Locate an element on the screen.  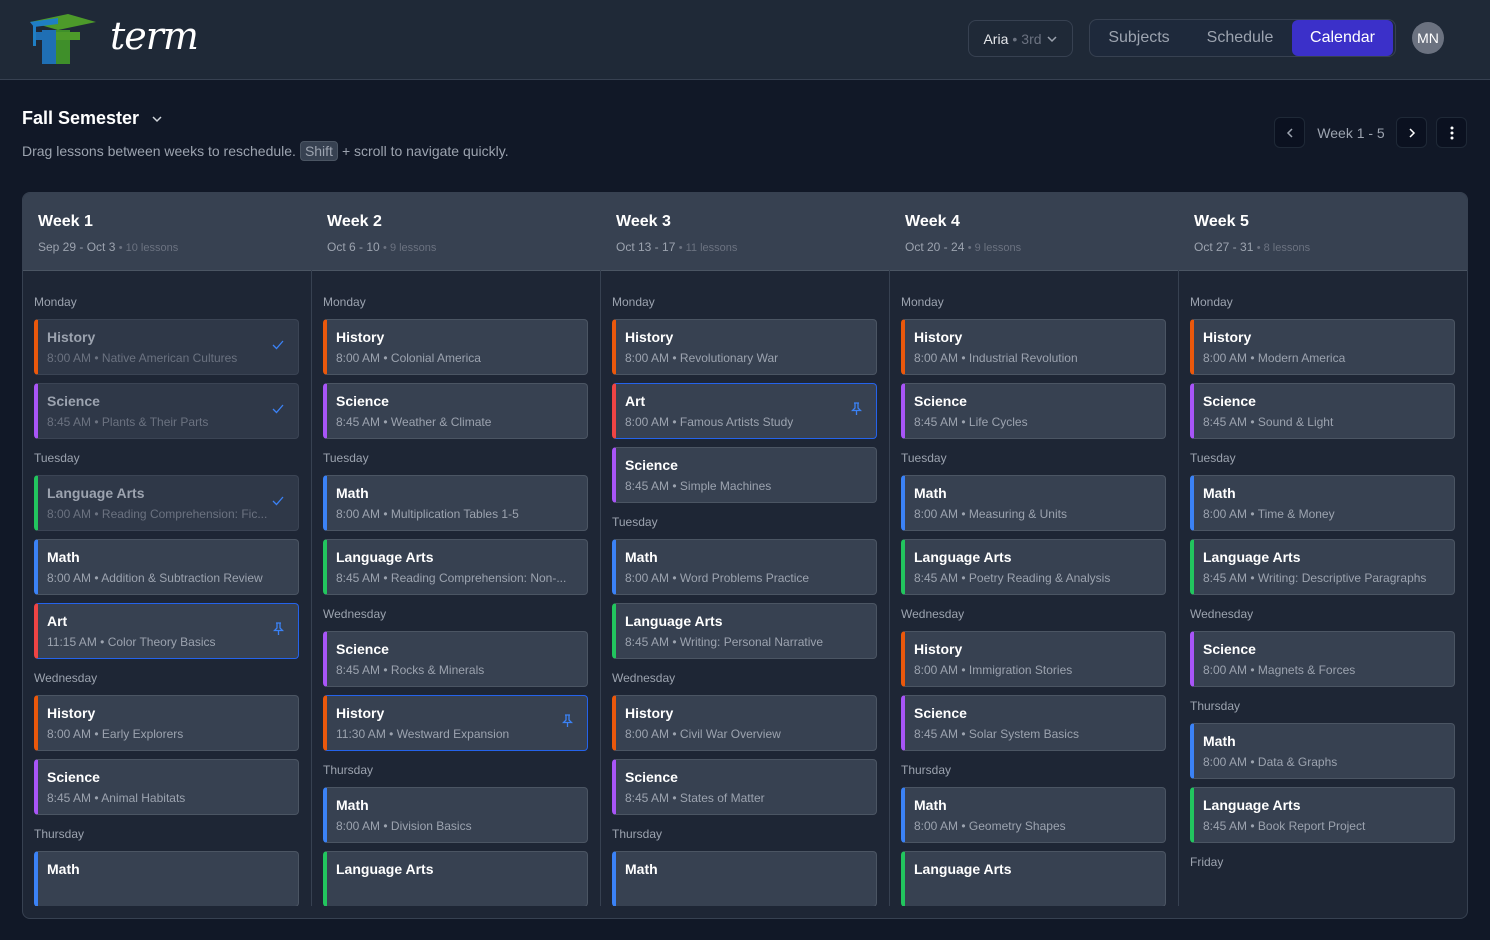
lesson-details: 8:00 AM • Data & Graphs is located at coordinates (1270, 762).